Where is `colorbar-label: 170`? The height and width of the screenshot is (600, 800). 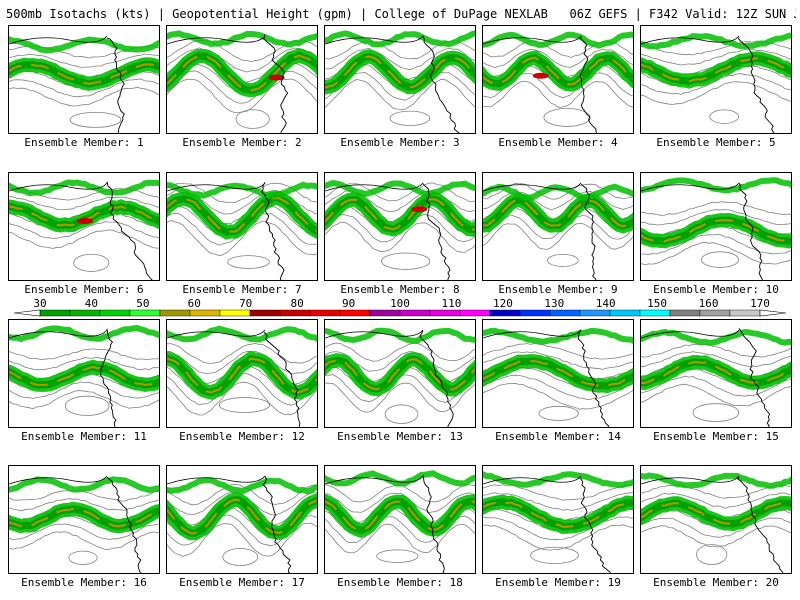
colorbar-label: 170 is located at coordinates (760, 303).